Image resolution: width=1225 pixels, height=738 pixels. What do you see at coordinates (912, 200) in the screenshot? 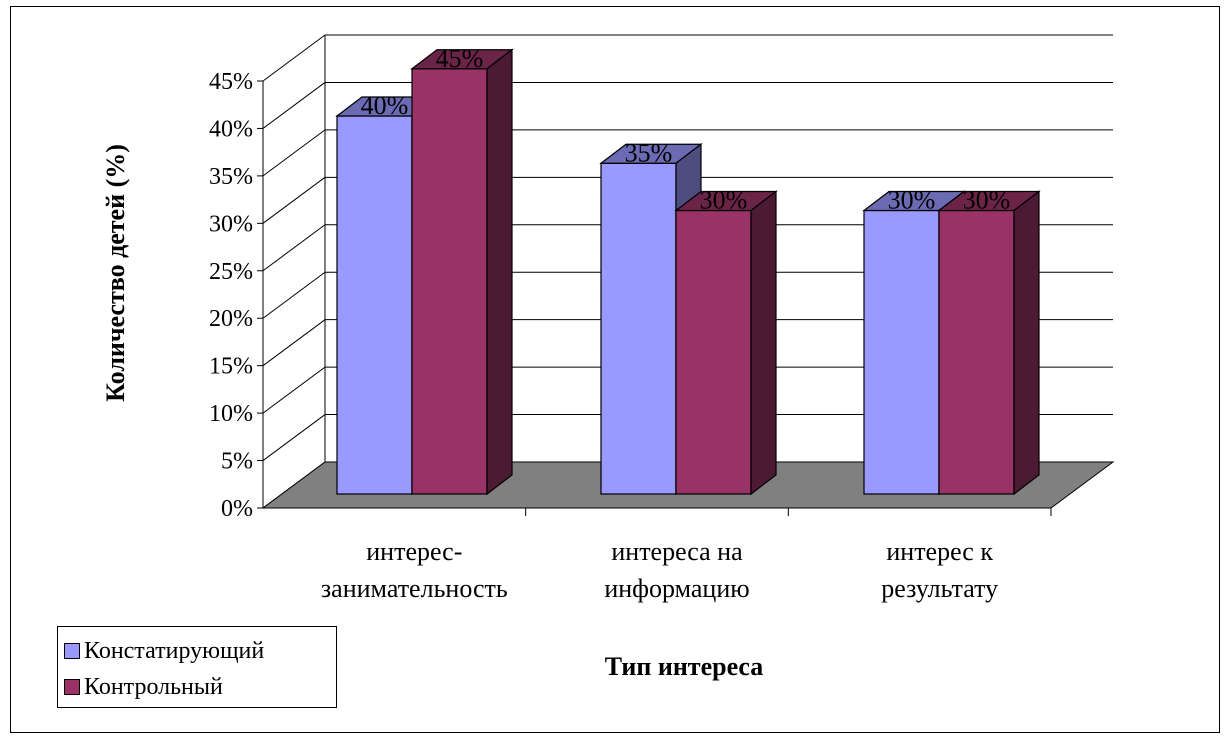
I see `data-label-0-2: 30%` at bounding box center [912, 200].